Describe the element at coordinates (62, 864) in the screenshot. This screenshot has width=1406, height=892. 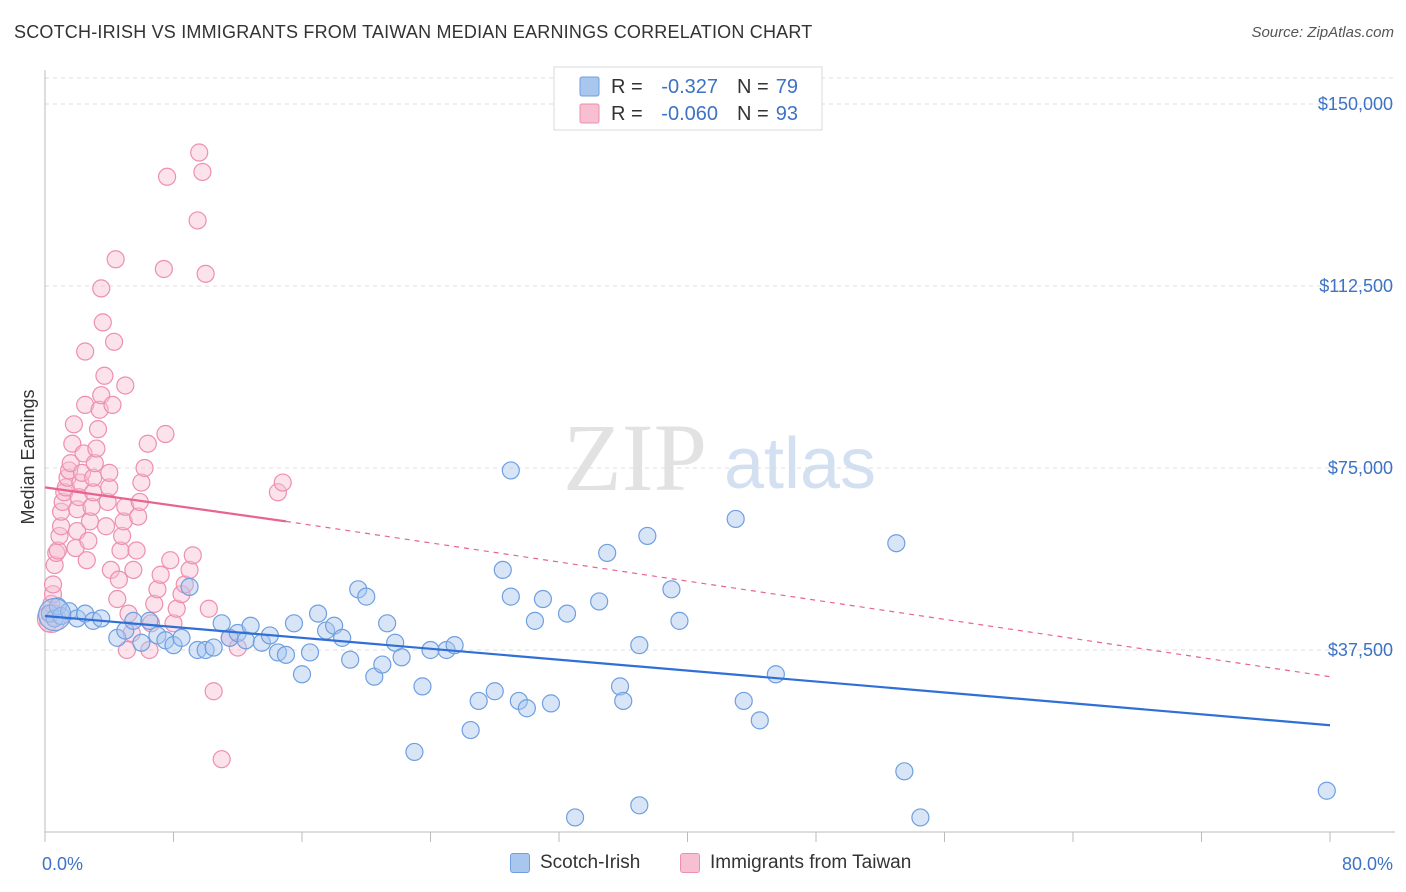
I see `x-tick-label-left: 0.0%` at that location.